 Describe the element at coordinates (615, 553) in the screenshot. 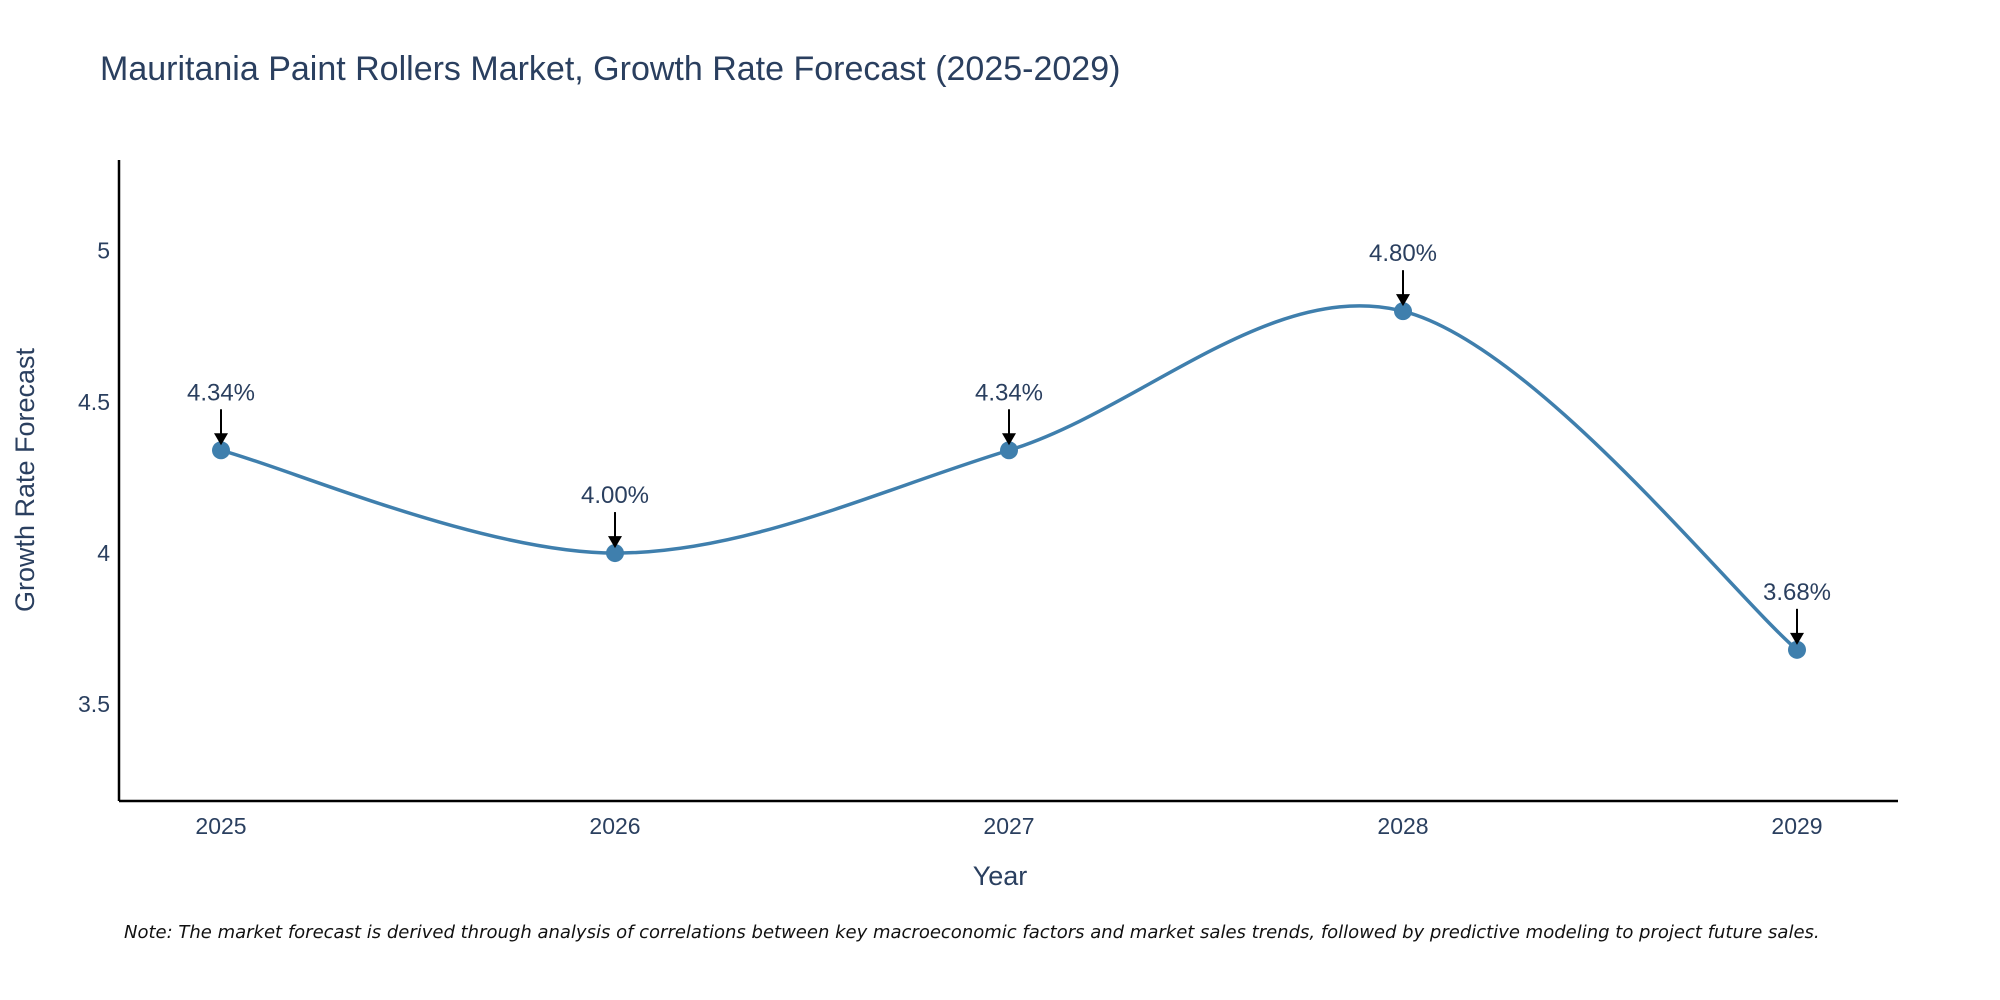

I see `data-point-2026` at that location.